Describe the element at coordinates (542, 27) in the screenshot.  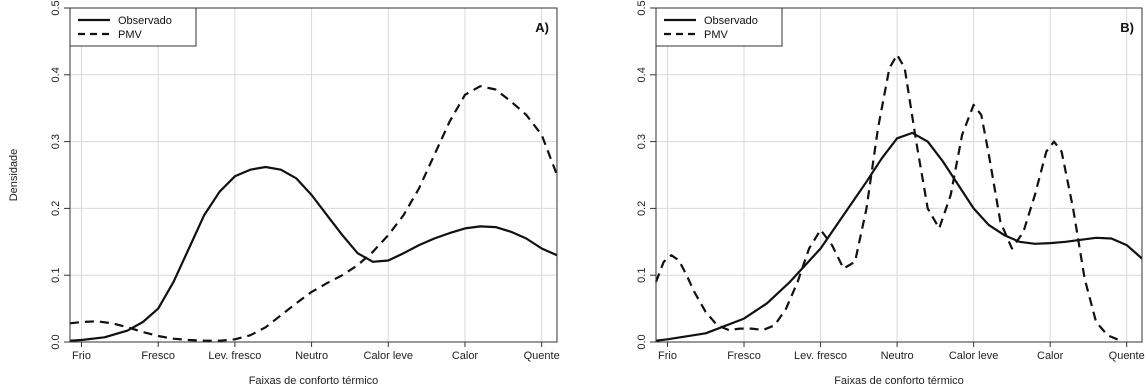
I see `panel-label: A)` at that location.